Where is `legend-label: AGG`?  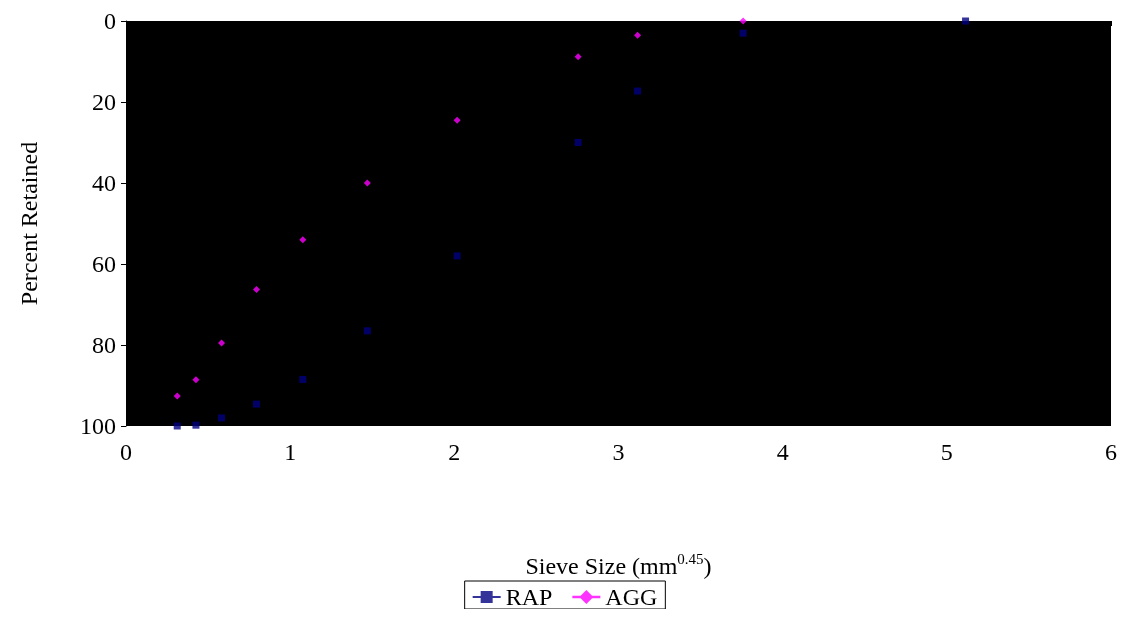 legend-label: AGG is located at coordinates (631, 597).